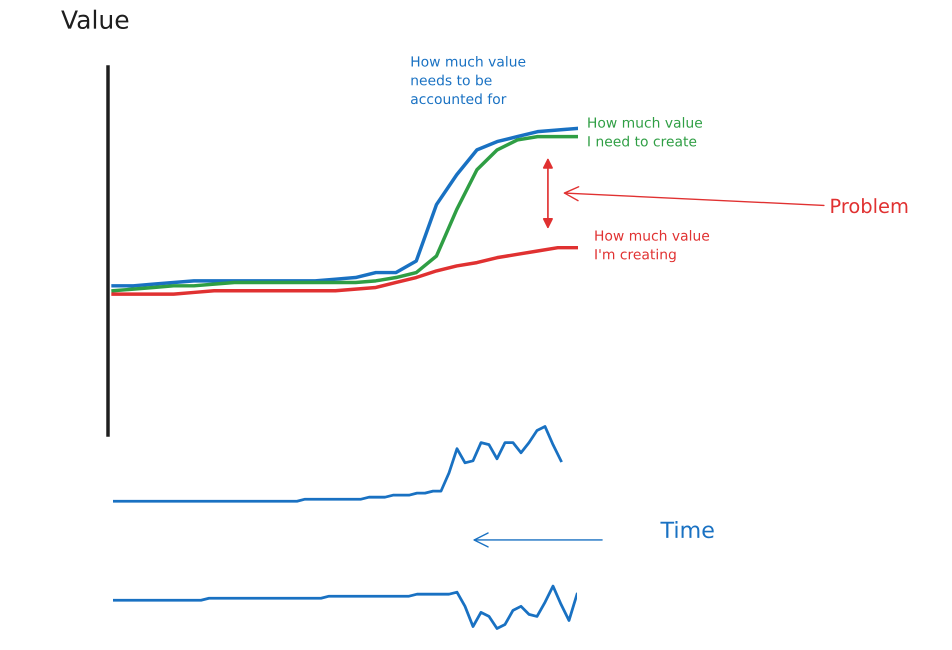 The image size is (952, 650). Describe the element at coordinates (468, 80) in the screenshot. I see `text: How much value needs to be accounted for` at that location.